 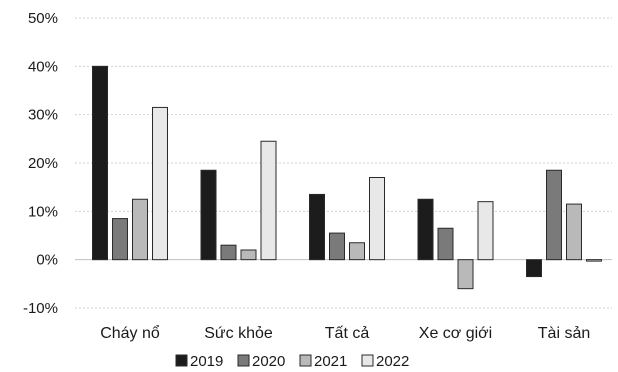 I want to click on category-label: Cháy nổ, so click(x=130, y=333).